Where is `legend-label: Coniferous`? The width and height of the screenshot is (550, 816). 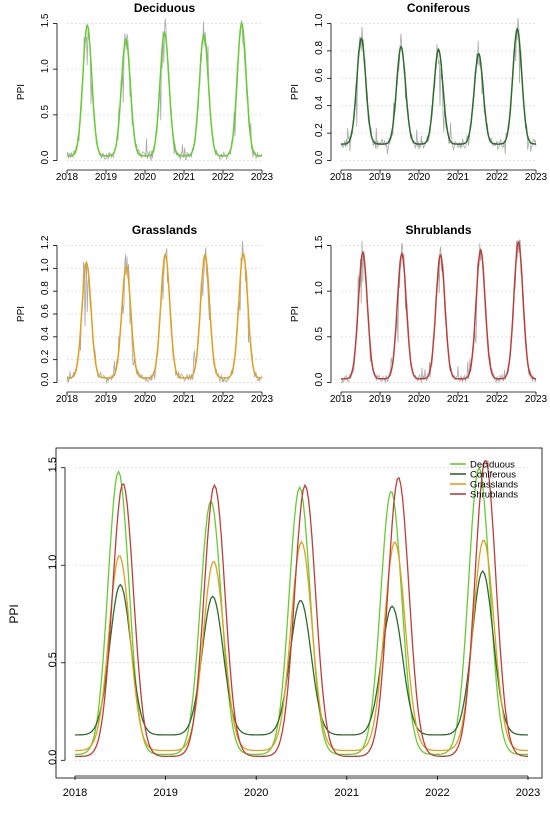
legend-label: Coniferous is located at coordinates (493, 475).